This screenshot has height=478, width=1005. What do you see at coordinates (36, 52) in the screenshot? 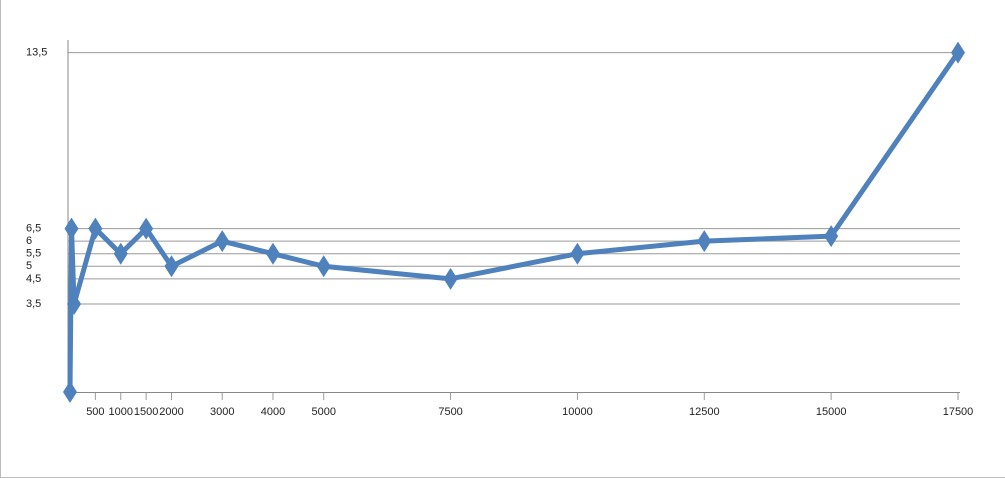
I see `y-tick-label: 13,5` at bounding box center [36, 52].